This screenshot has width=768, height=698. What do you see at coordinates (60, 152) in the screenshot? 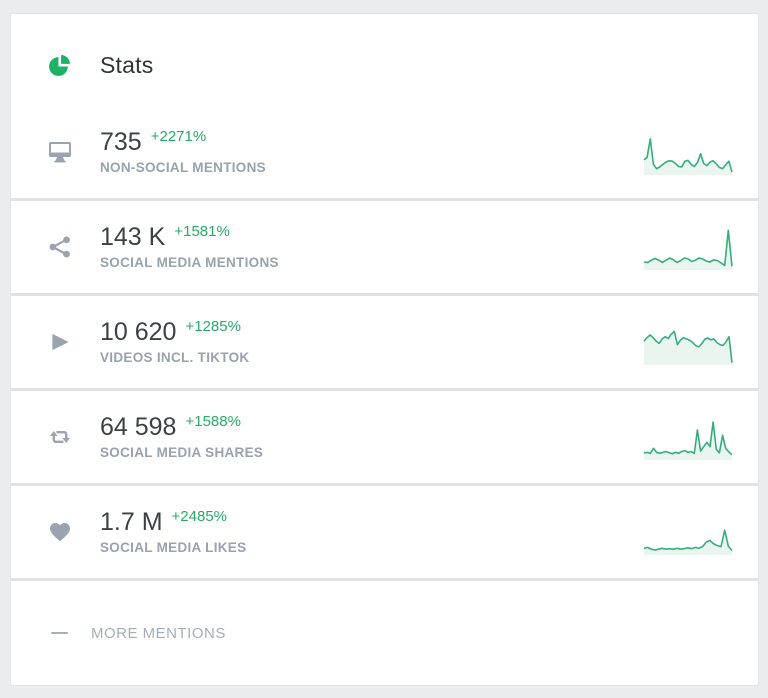
I see `monitor-icon` at bounding box center [60, 152].